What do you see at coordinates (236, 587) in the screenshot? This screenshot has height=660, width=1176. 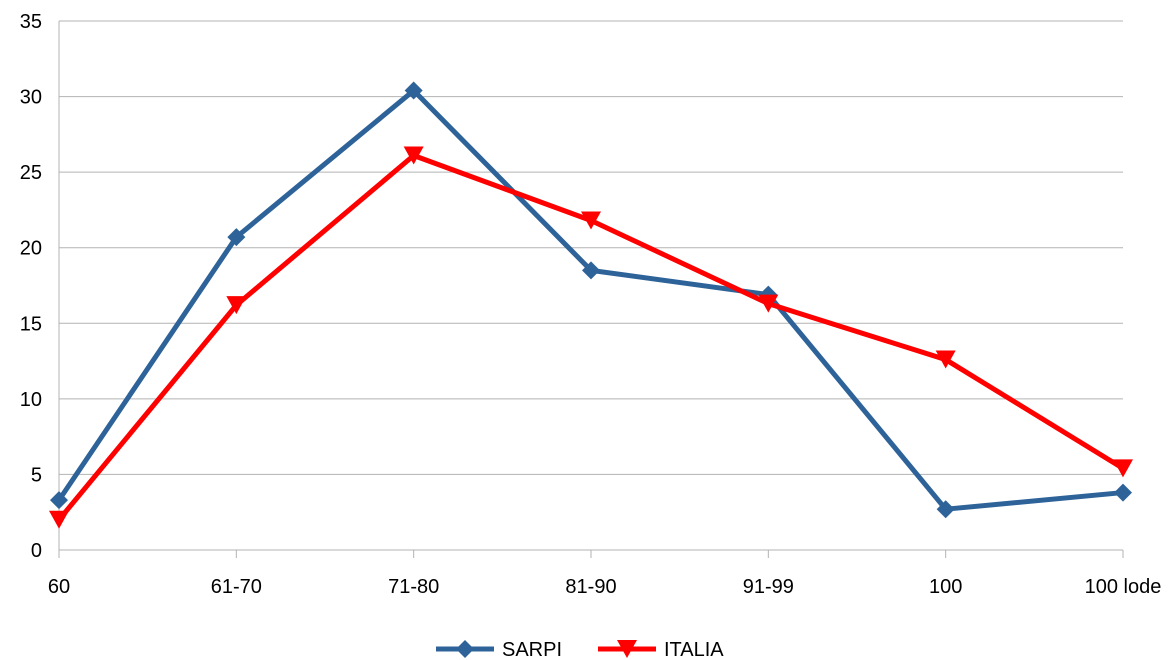 I see `x-tick-label: 61-70` at bounding box center [236, 587].